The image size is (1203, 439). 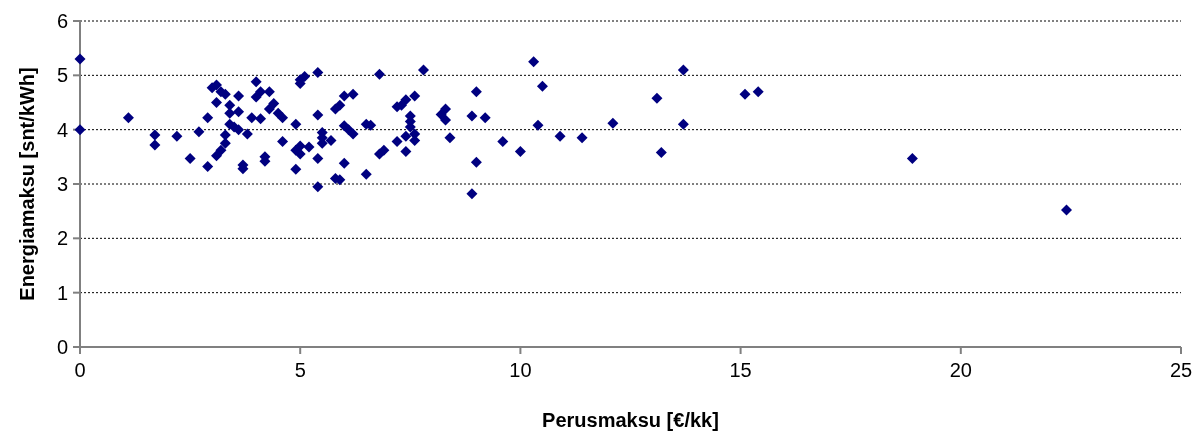 I want to click on x-tick-label: 10, so click(x=520, y=370).